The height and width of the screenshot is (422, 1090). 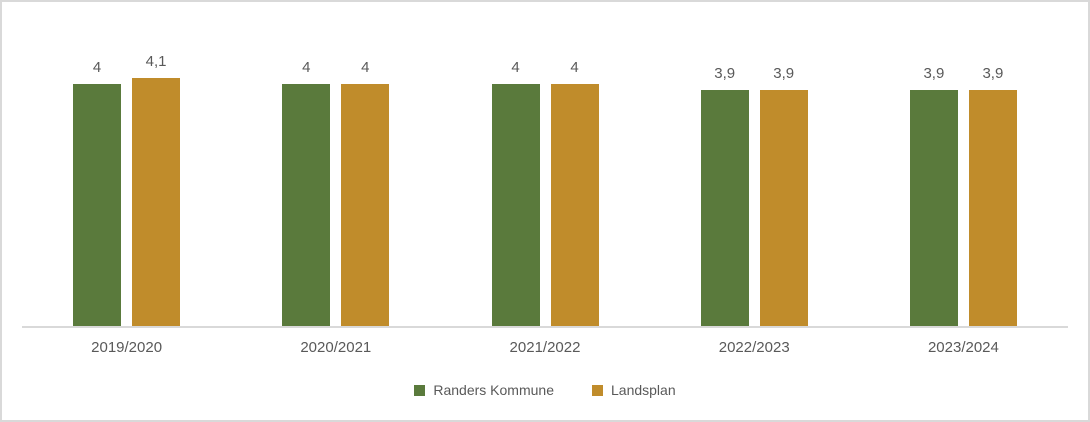 What do you see at coordinates (126, 164) in the screenshot?
I see `bar-group: 4 4,1` at bounding box center [126, 164].